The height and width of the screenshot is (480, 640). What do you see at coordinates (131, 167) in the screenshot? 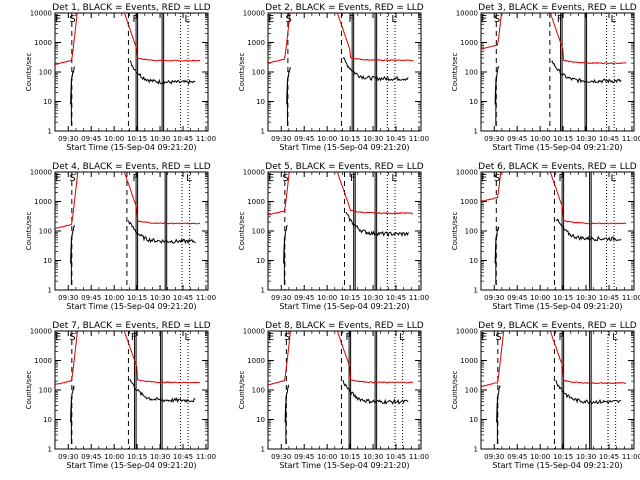
I see `panel-title: Det 4, BLACK = Events, RED = LLD` at bounding box center [131, 167].